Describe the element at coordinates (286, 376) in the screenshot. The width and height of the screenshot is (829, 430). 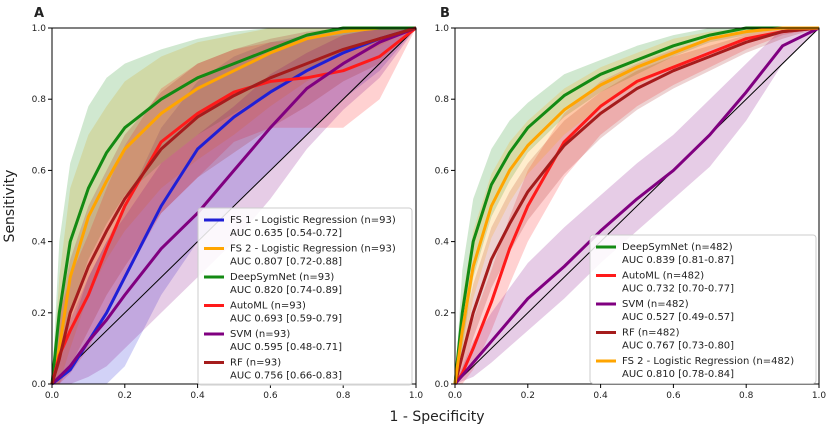
I see `legend-auc: AUC 0.756 [0.66-0.83]` at that location.